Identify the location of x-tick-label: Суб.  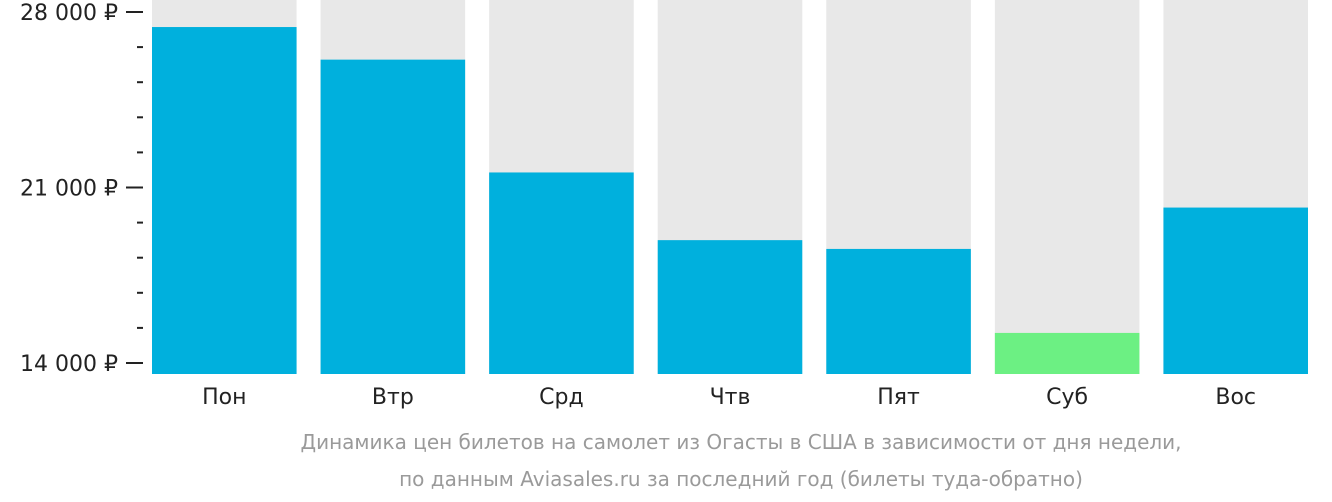
(1067, 397).